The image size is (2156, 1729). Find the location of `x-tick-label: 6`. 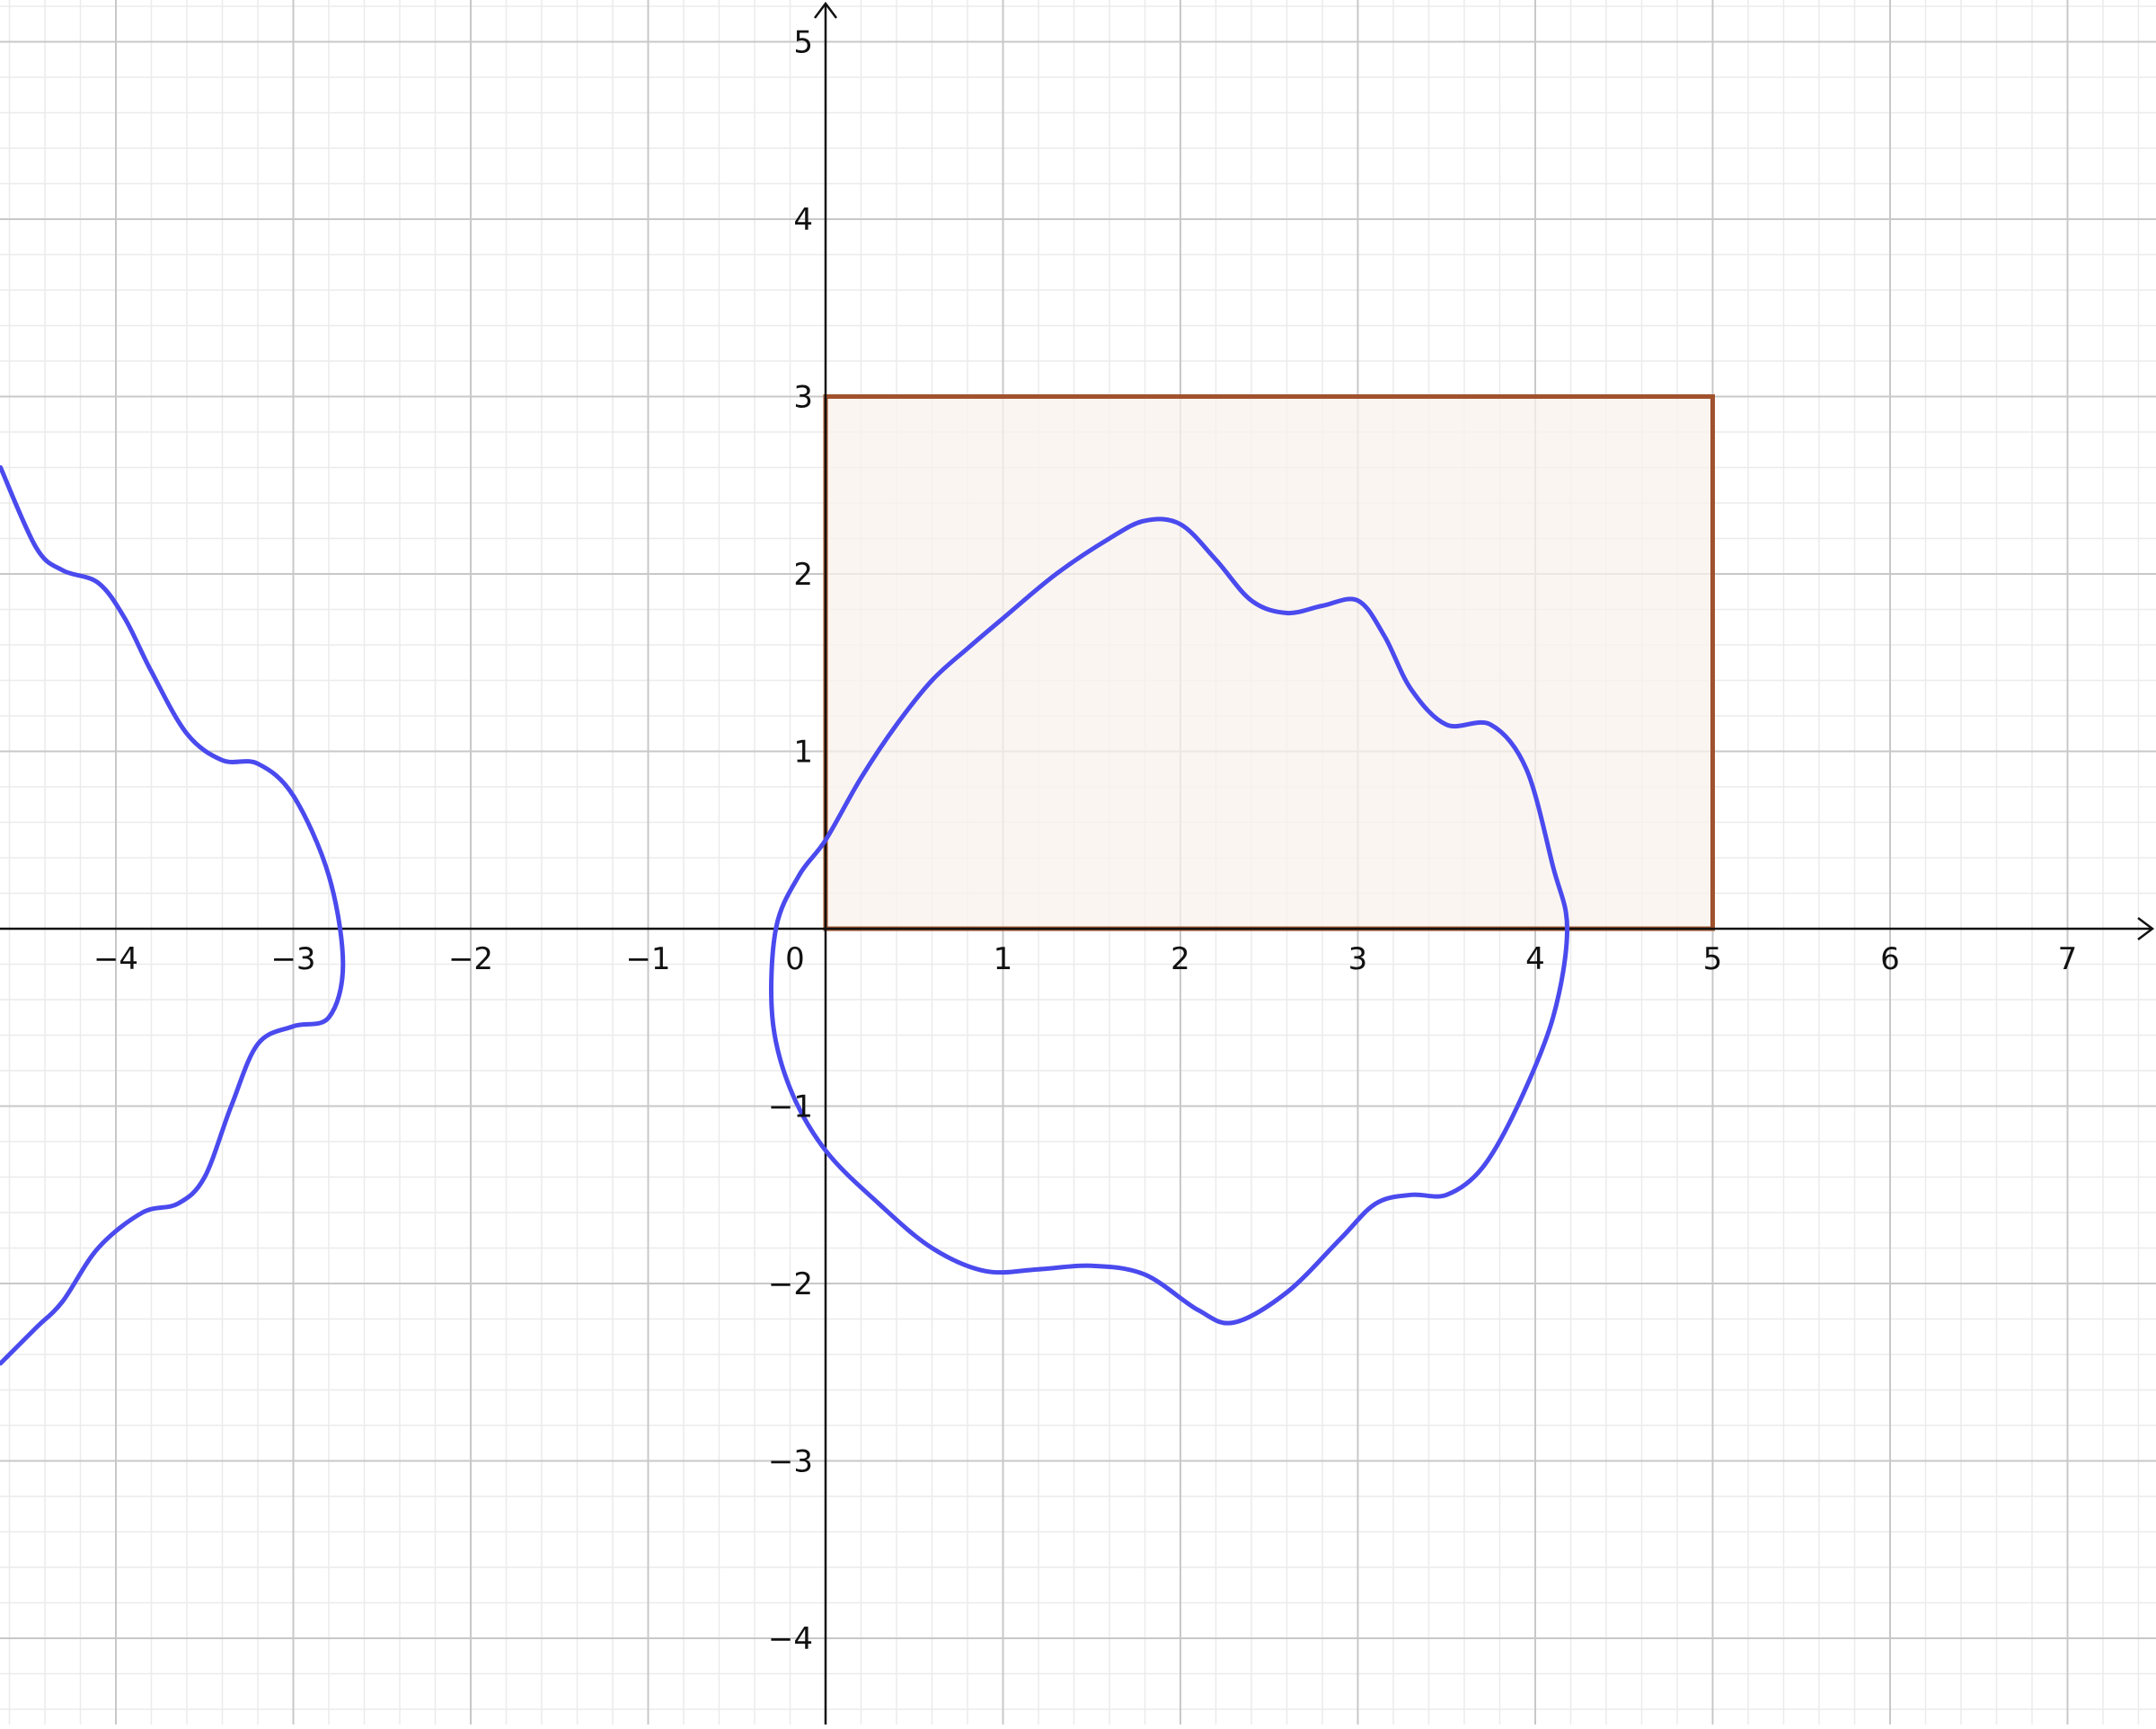

x-tick-label: 6 is located at coordinates (1890, 959).